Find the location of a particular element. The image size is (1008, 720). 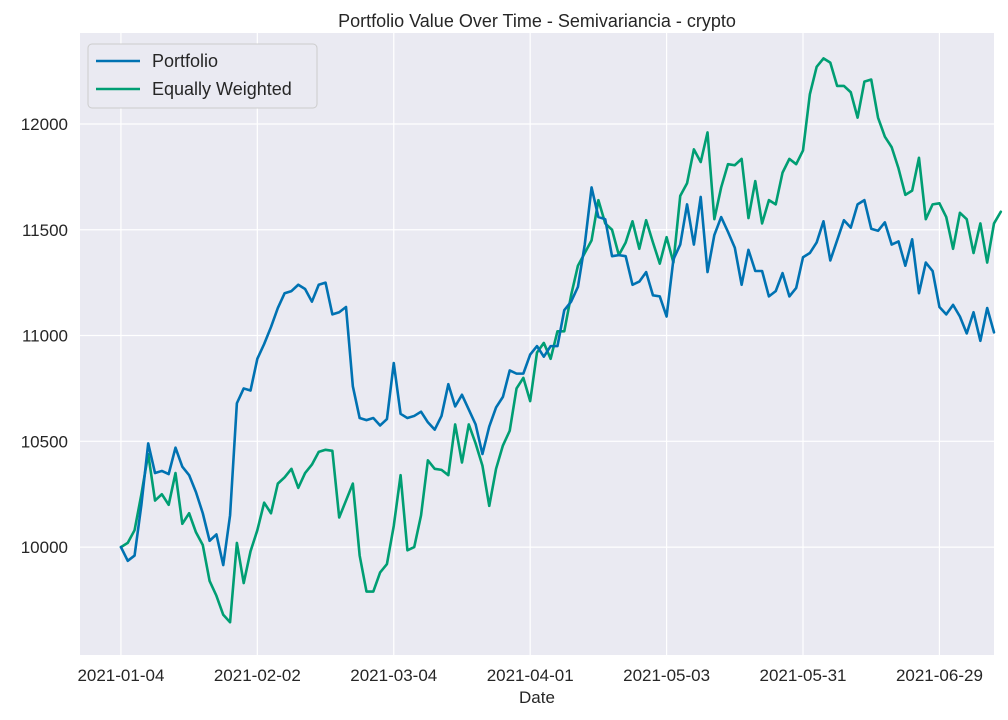

legend-box is located at coordinates (202, 76).